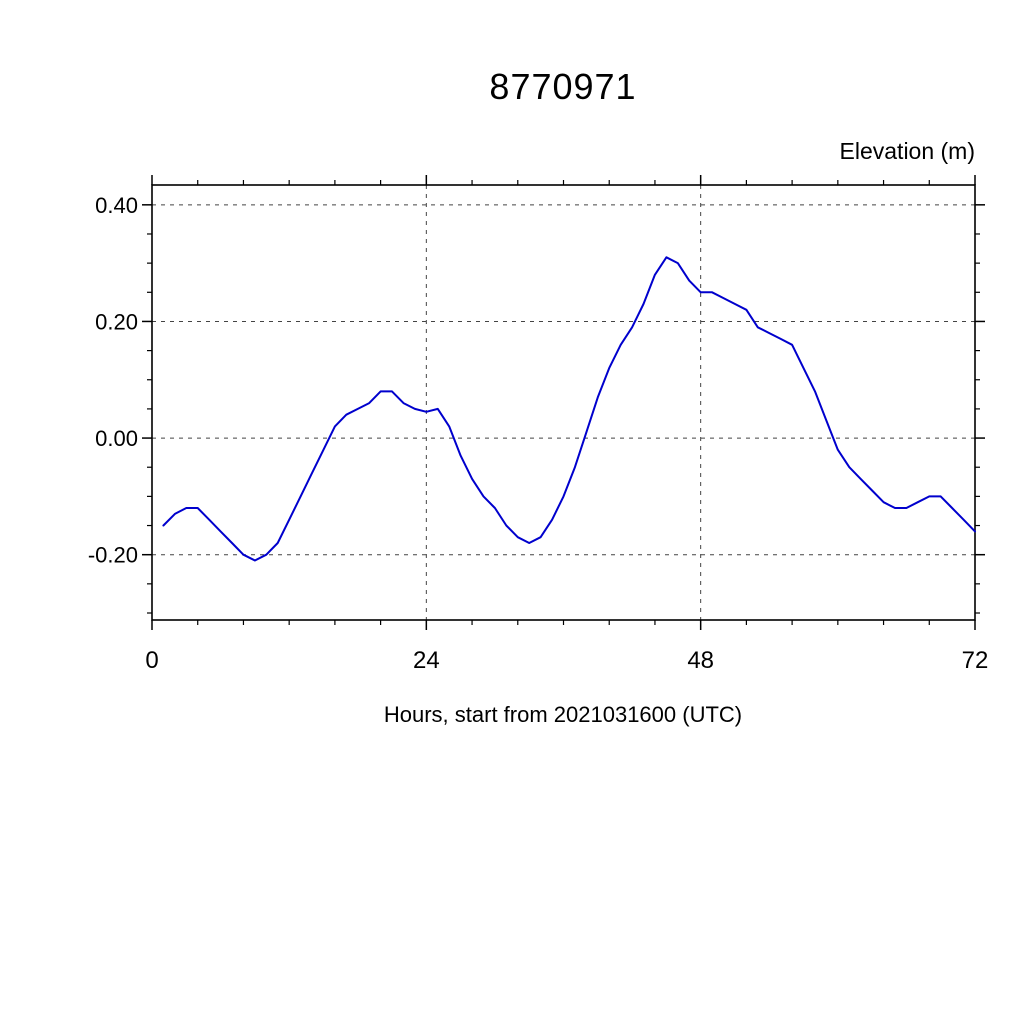  I want to click on x-tick-label: 0, so click(151, 660).